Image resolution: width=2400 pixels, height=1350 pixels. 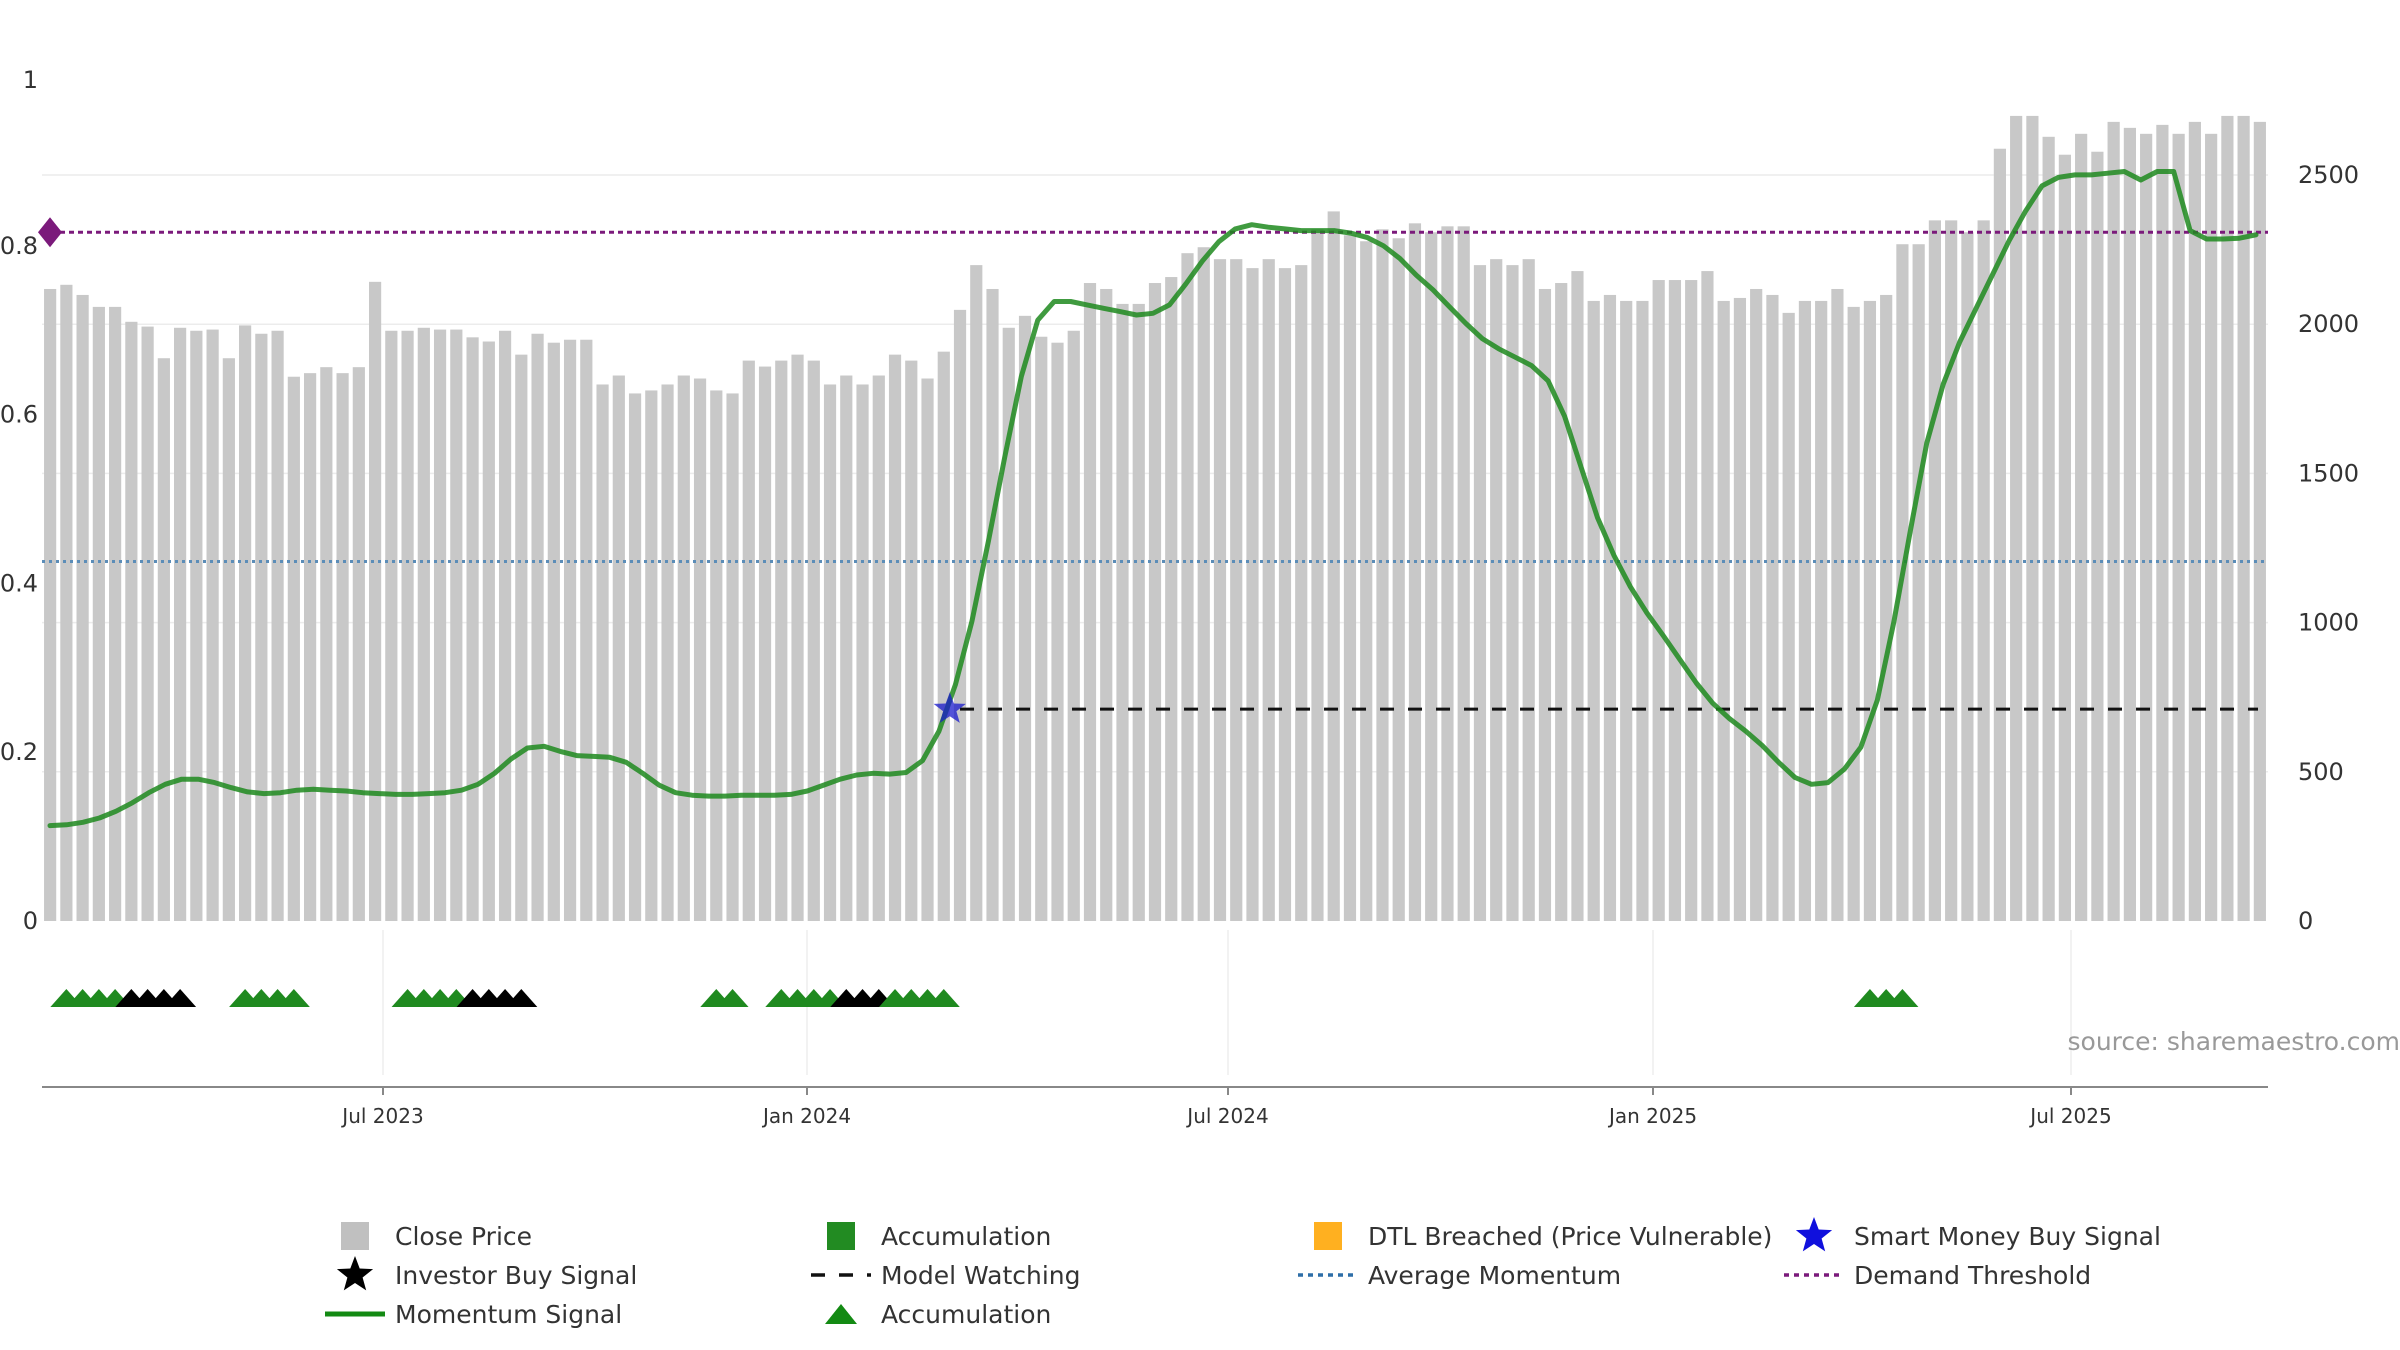 I want to click on legend-label: Model Watching, so click(x=981, y=1275).